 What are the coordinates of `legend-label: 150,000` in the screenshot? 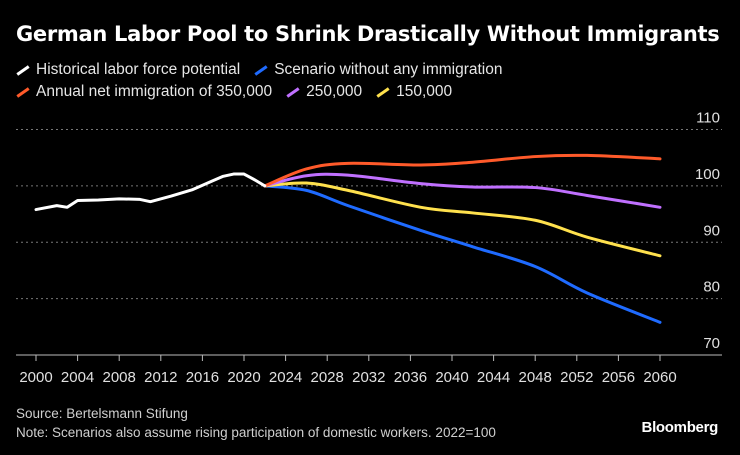 It's located at (424, 91).